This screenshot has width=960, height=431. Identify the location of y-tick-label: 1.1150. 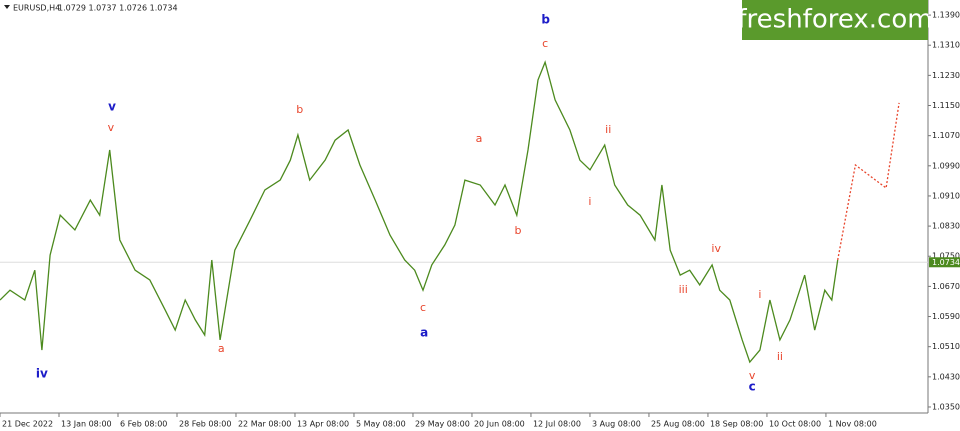
(946, 105).